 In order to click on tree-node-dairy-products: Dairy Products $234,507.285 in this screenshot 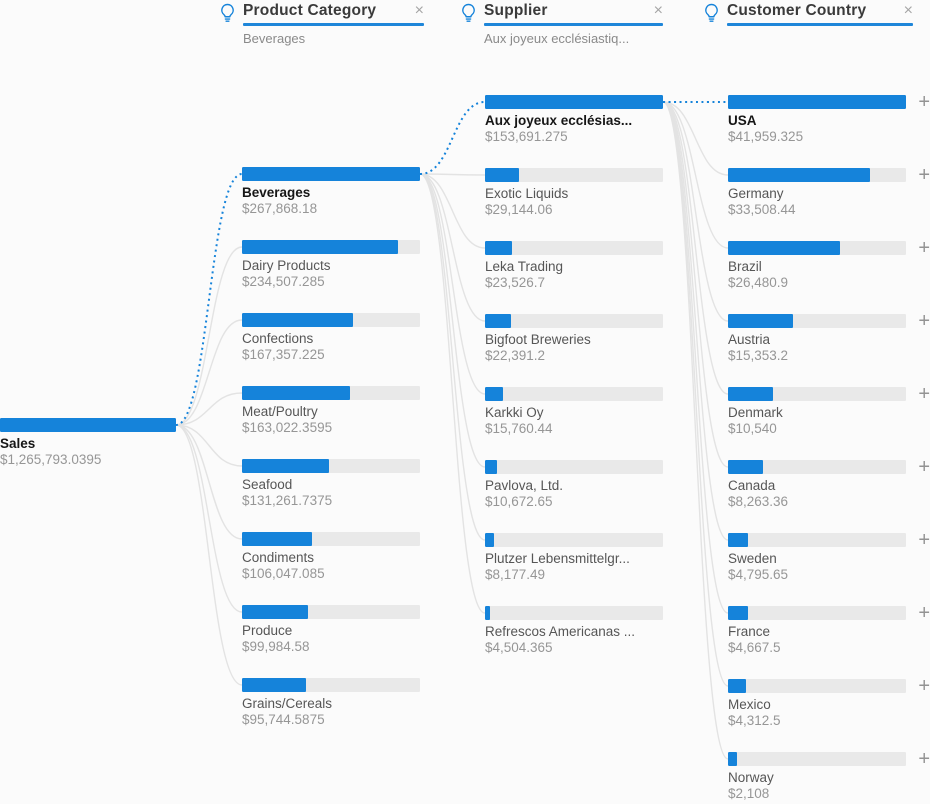, I will do `click(331, 264)`.